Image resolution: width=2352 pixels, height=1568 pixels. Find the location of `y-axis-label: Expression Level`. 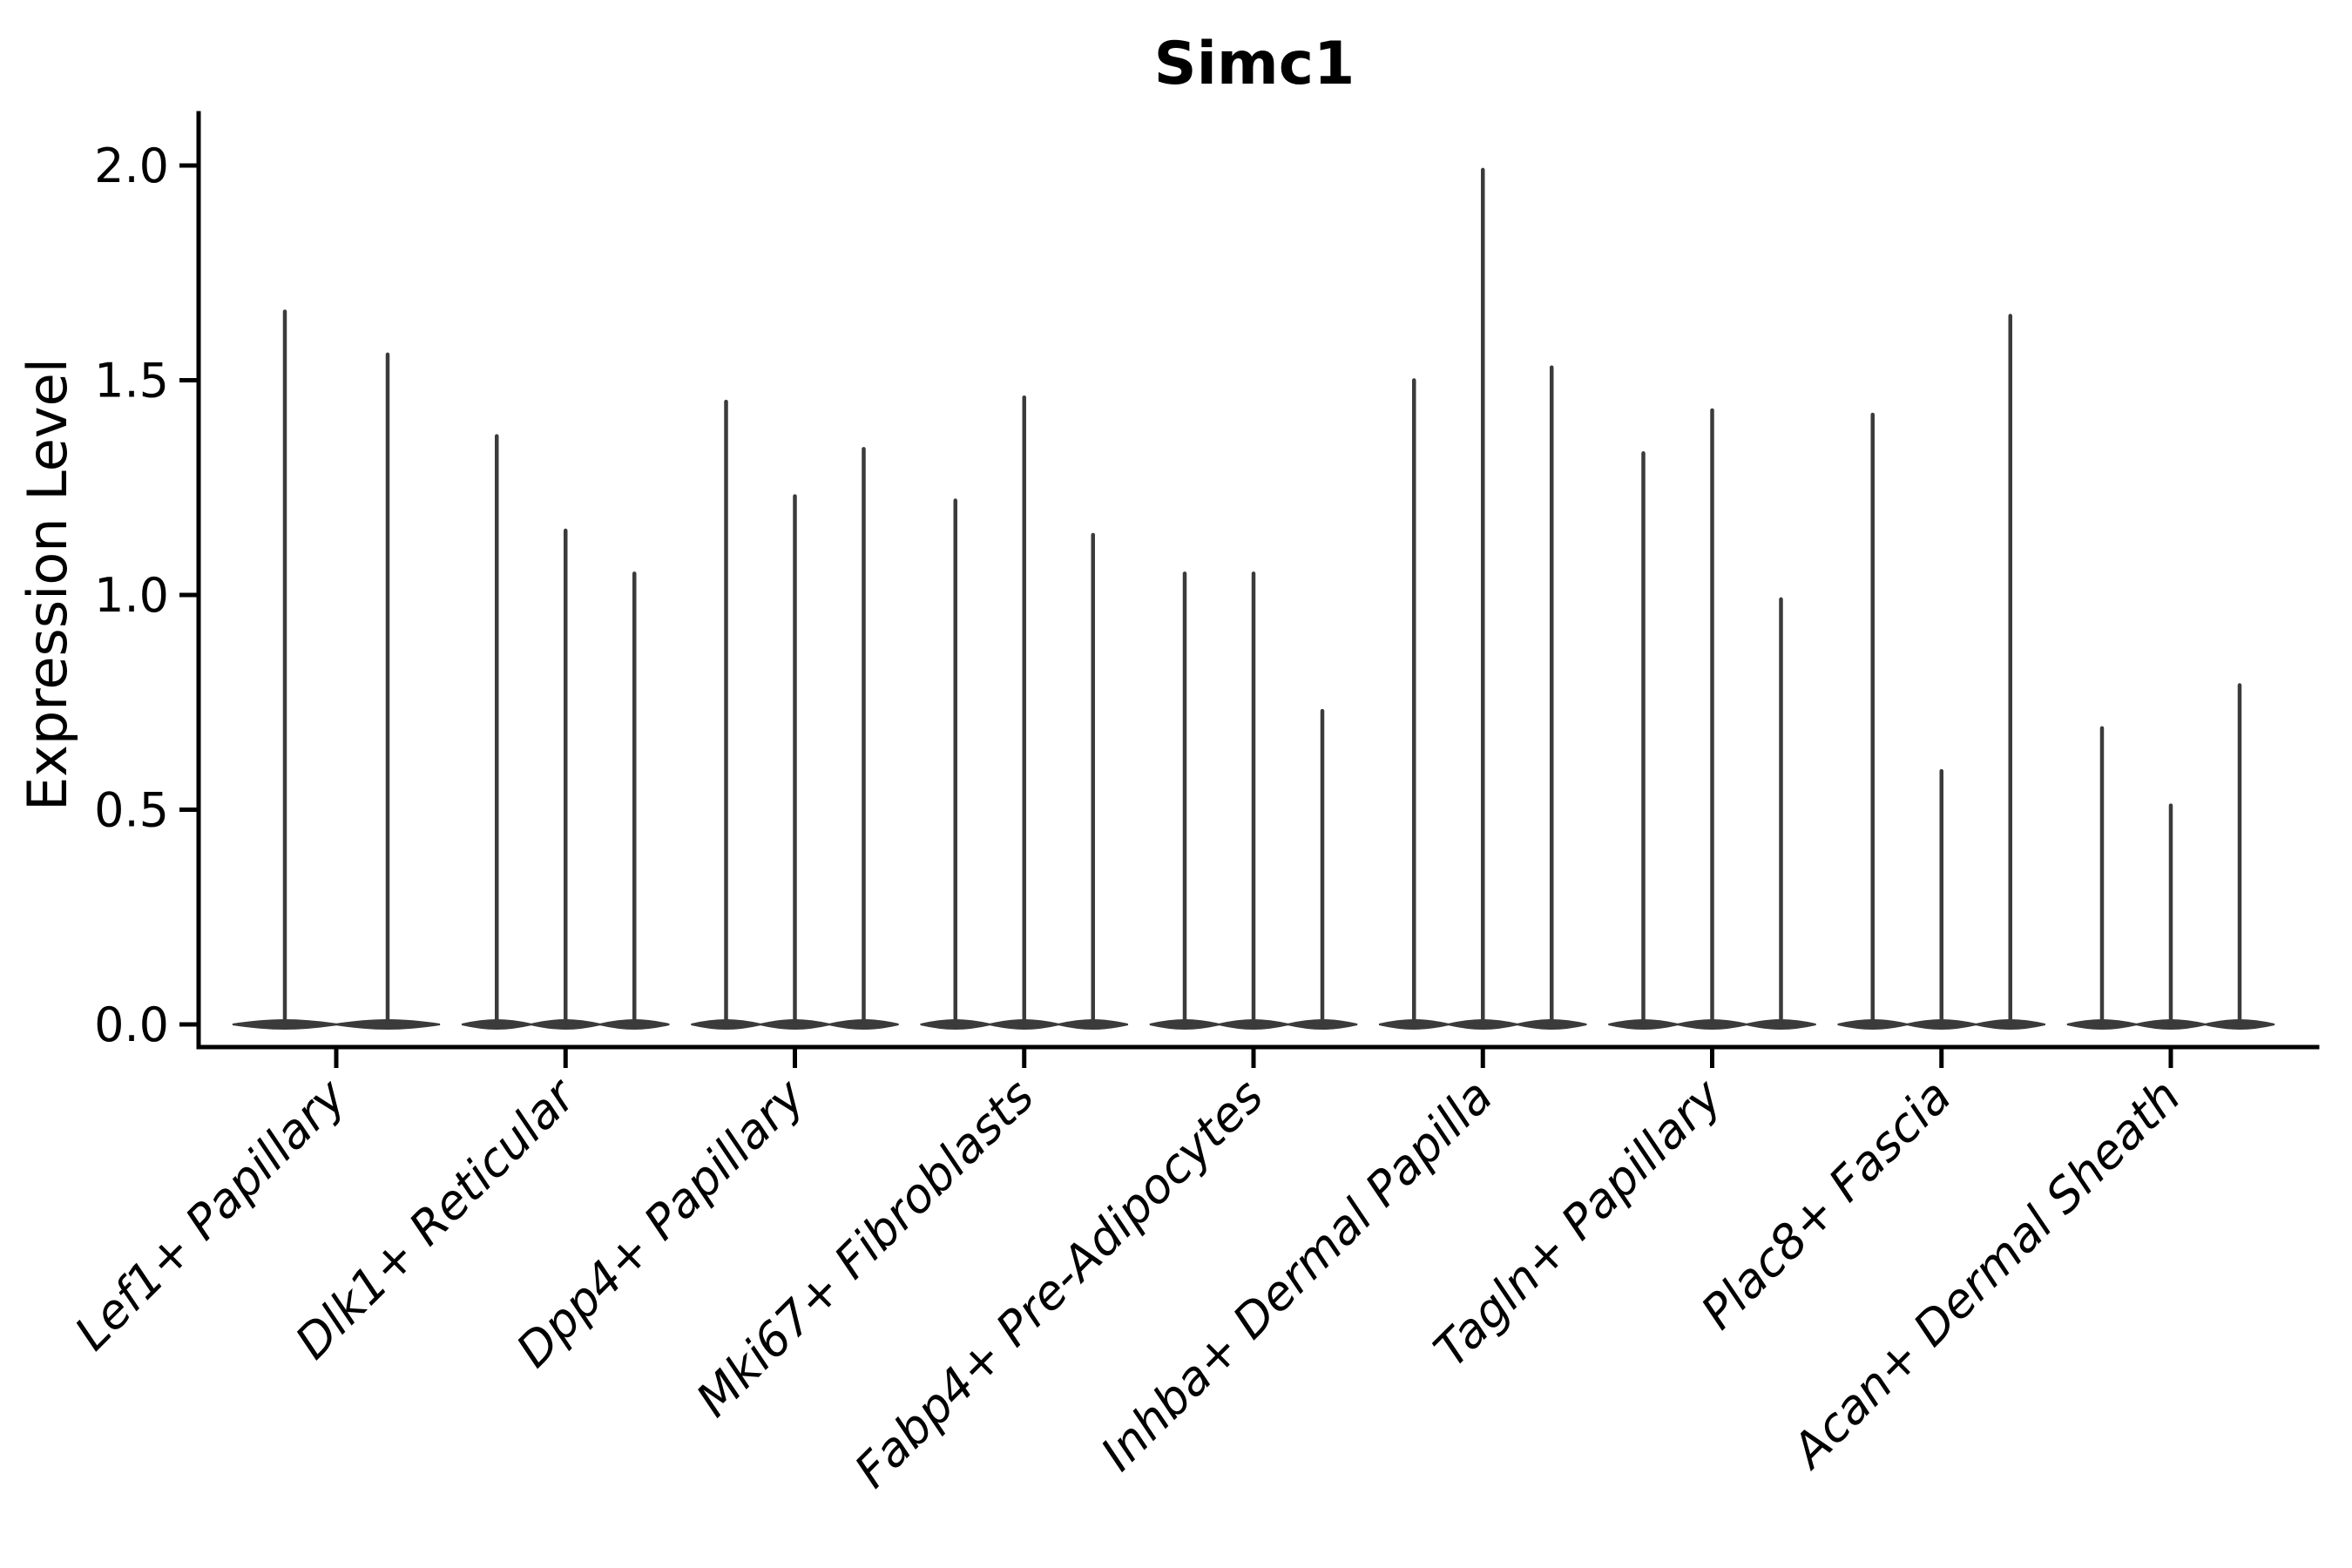

y-axis-label: Expression Level is located at coordinates (48, 584).